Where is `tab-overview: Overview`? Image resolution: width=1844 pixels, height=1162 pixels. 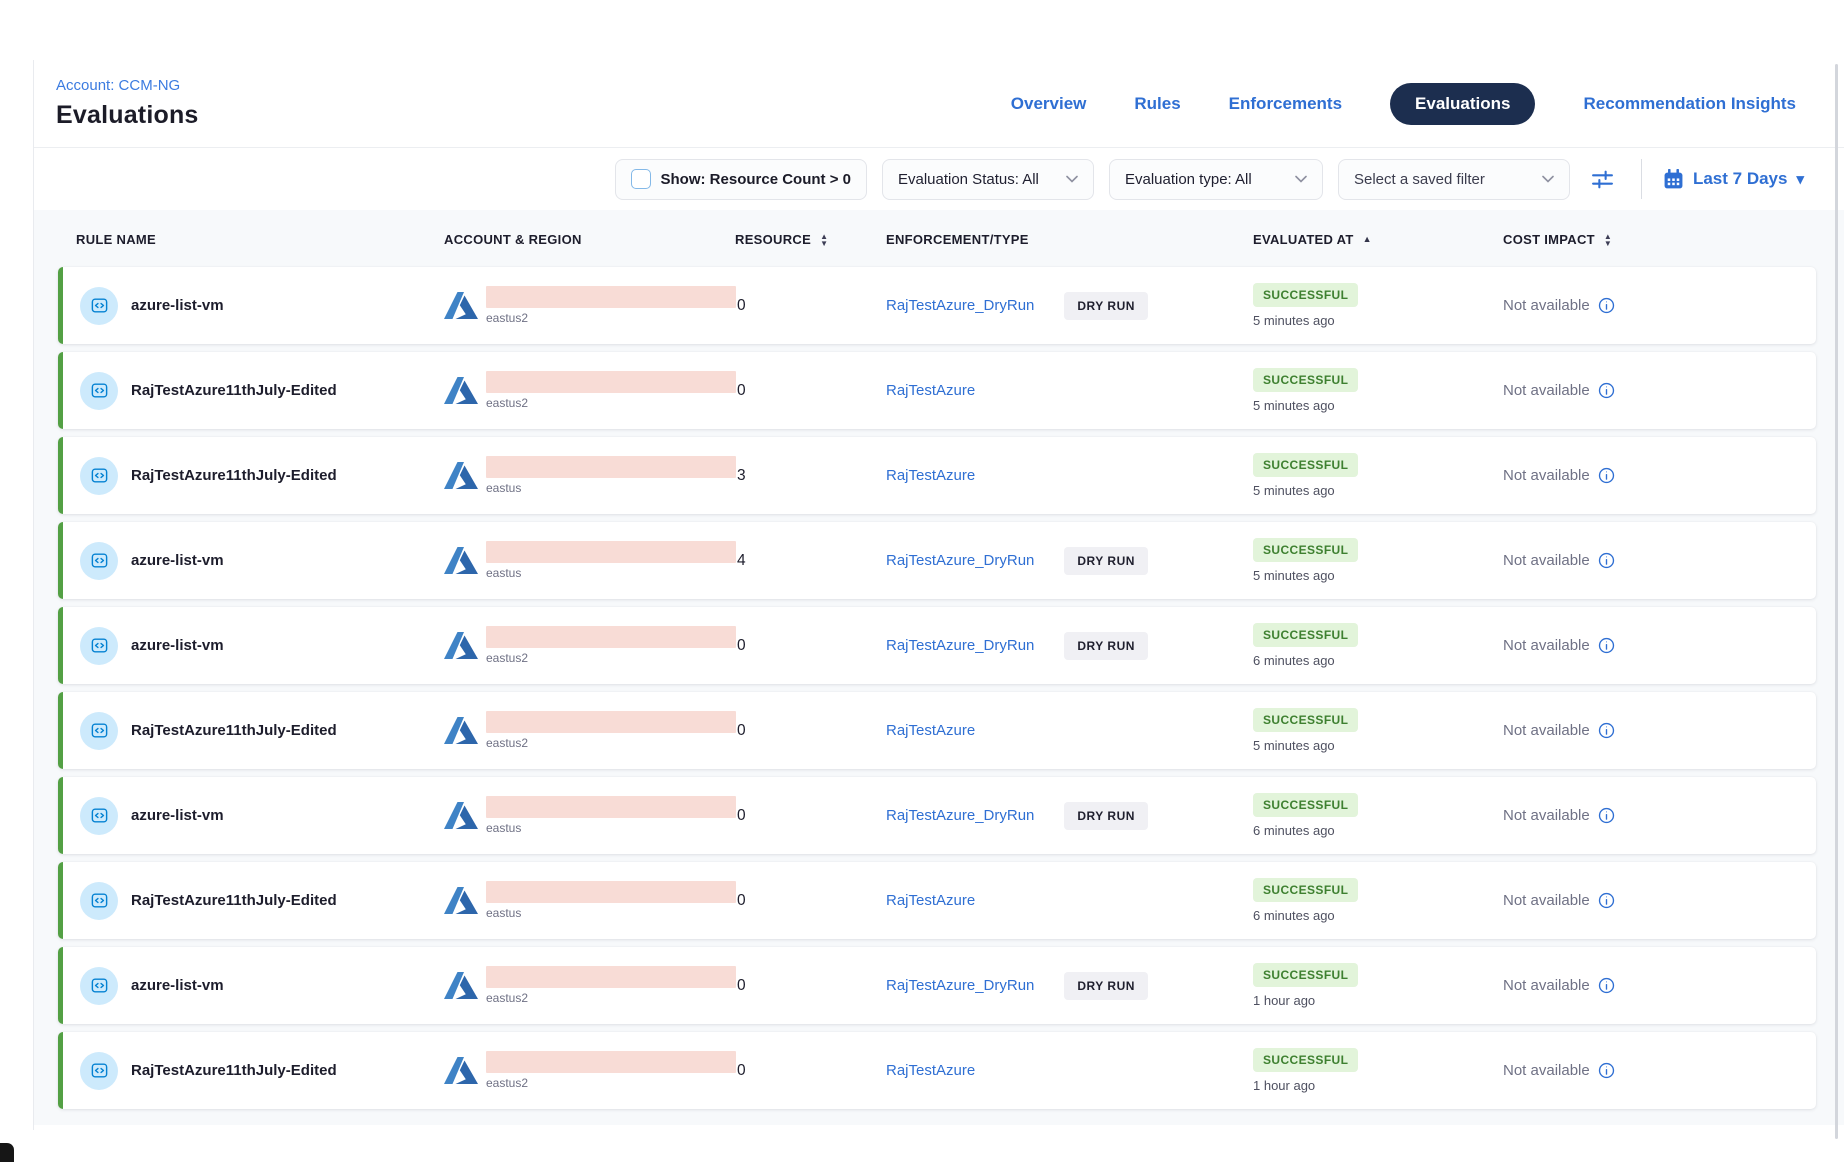 tab-overview: Overview is located at coordinates (1048, 103).